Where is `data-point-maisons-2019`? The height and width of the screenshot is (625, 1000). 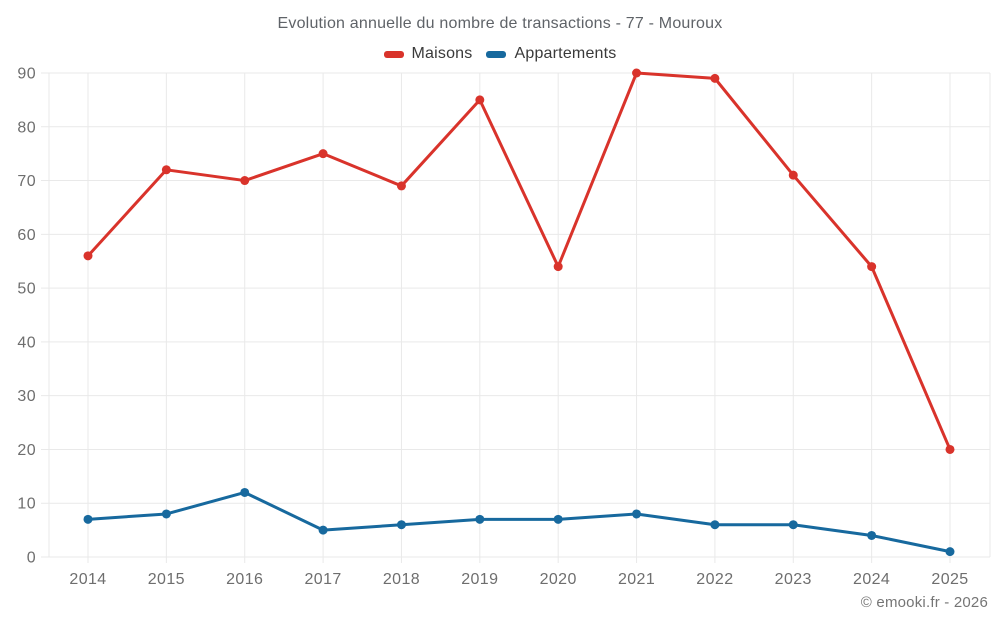
data-point-maisons-2019 is located at coordinates (480, 100).